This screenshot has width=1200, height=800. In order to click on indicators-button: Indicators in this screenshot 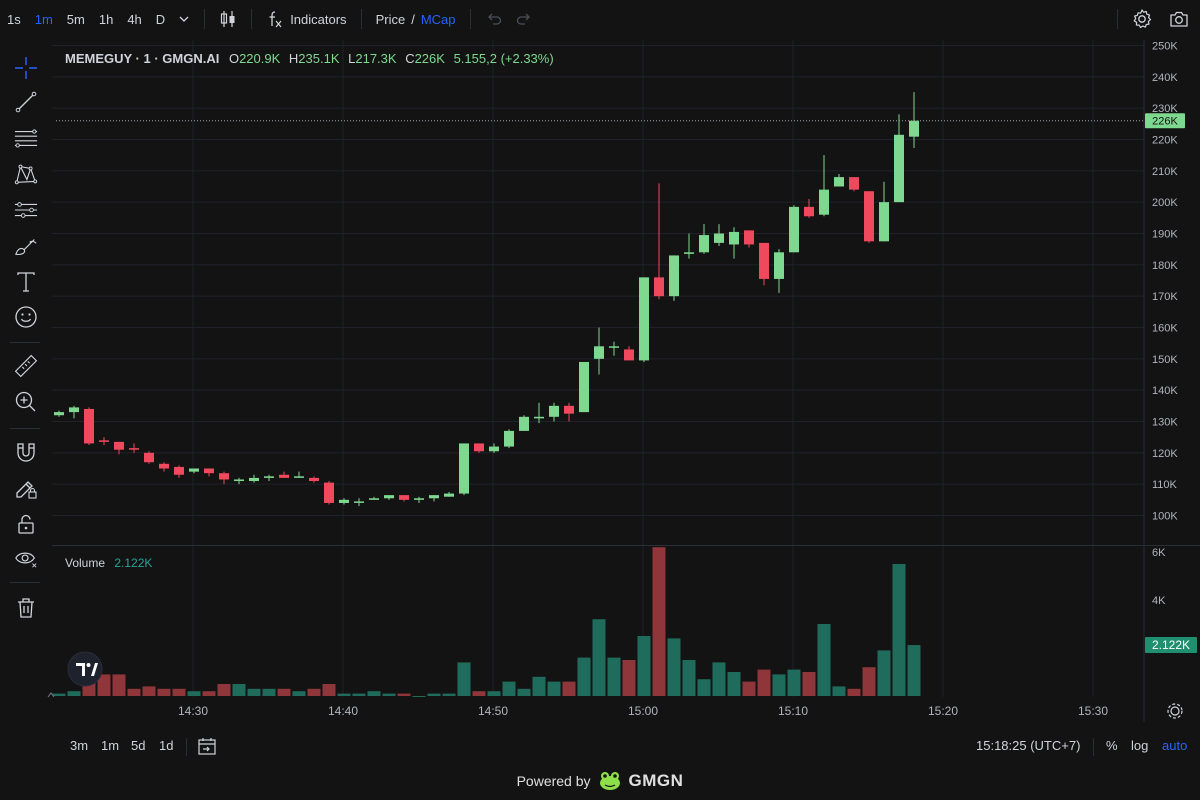, I will do `click(306, 19)`.